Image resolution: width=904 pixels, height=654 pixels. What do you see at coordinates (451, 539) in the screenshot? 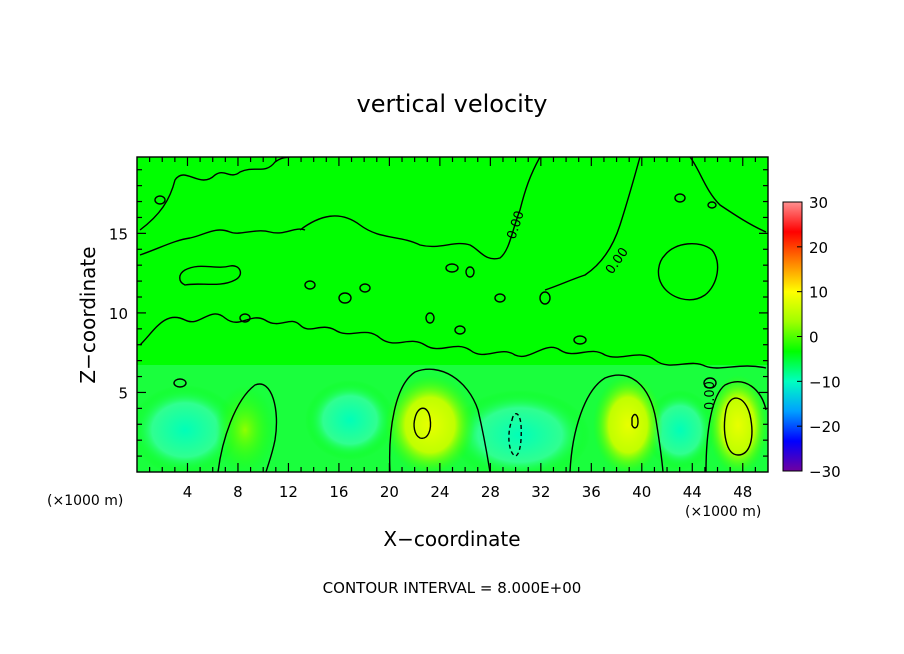
I see `x-axis-label: X−coordinate` at bounding box center [451, 539].